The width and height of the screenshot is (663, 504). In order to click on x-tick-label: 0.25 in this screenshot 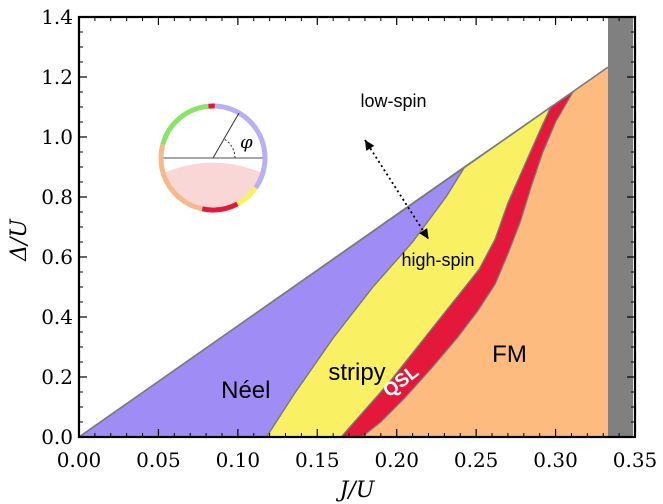, I will do `click(476, 460)`.